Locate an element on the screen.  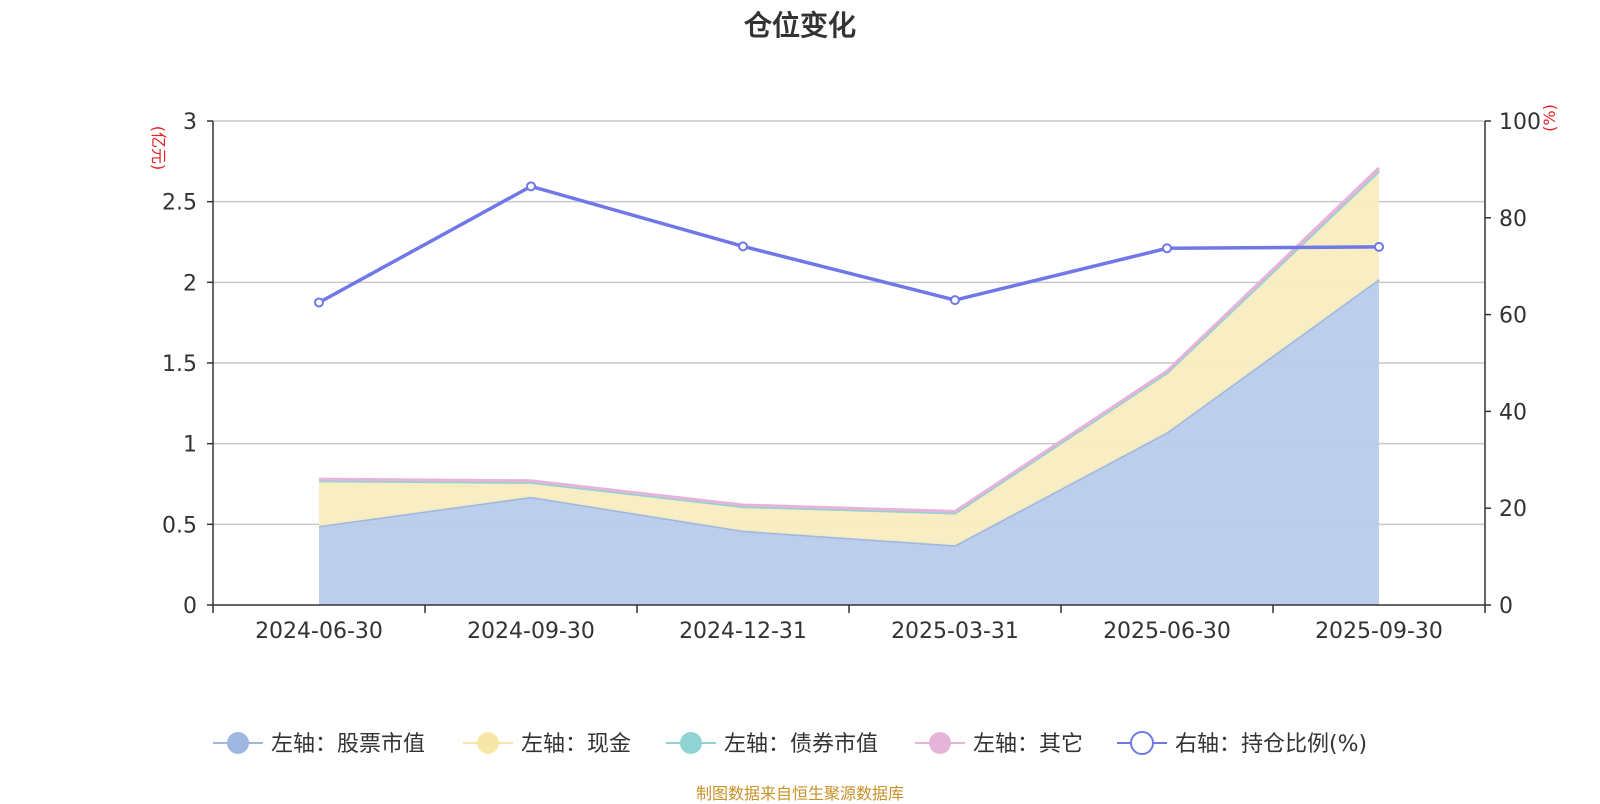
chart-title: 仓位变化 is located at coordinates (799, 25).